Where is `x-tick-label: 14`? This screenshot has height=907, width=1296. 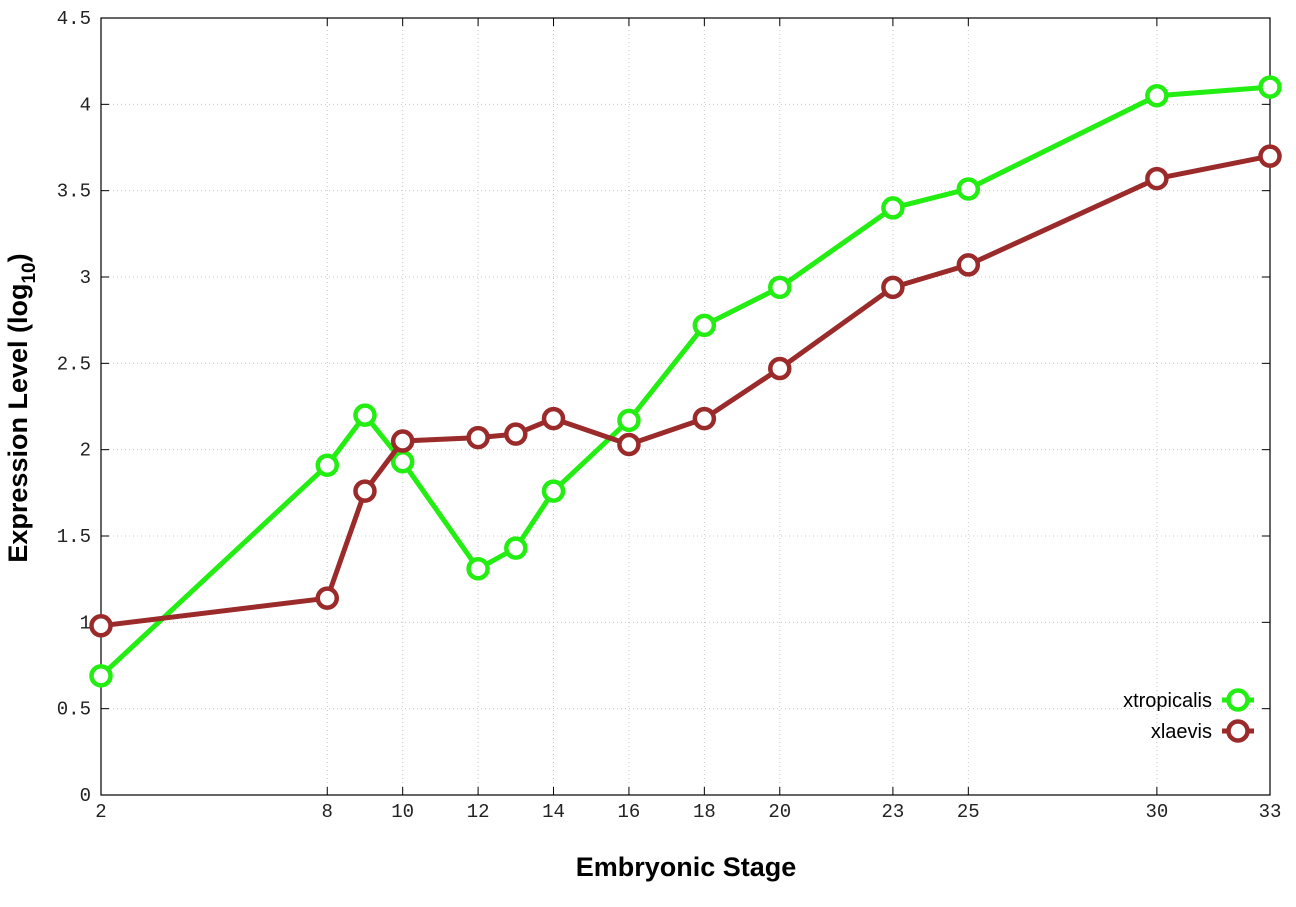 x-tick-label: 14 is located at coordinates (553, 812).